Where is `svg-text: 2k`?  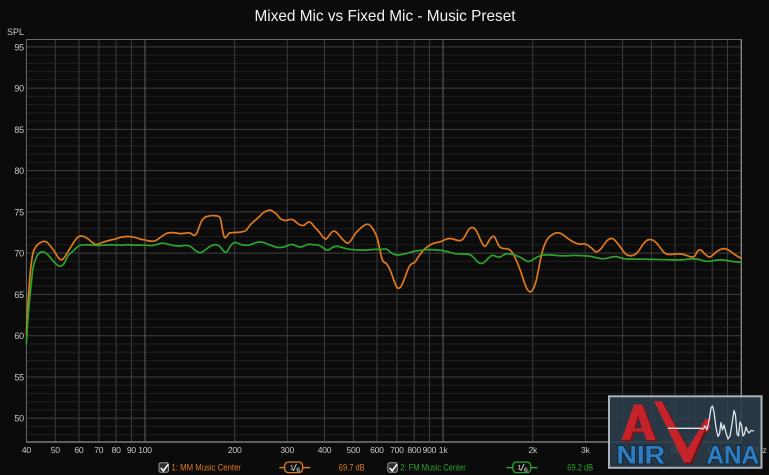 svg-text: 2k is located at coordinates (534, 450).